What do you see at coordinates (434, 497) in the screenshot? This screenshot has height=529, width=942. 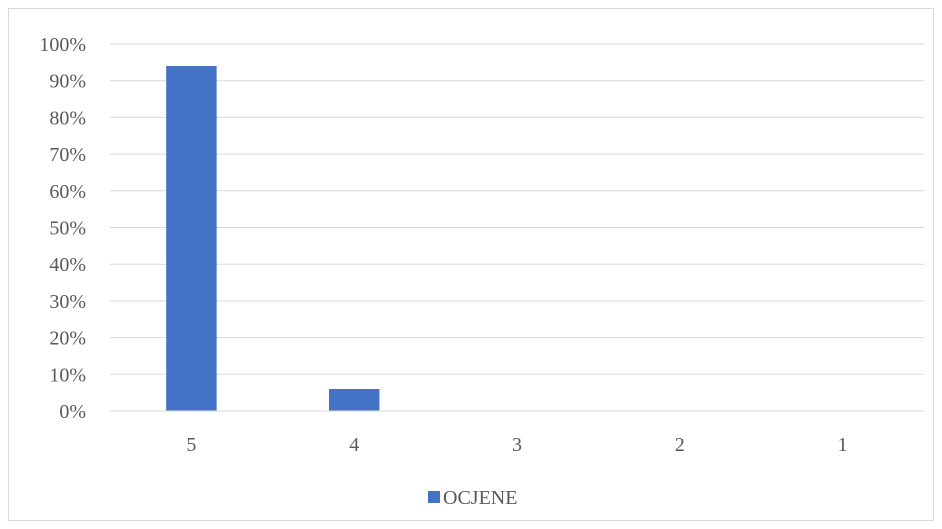 I see `legend-swatch` at bounding box center [434, 497].